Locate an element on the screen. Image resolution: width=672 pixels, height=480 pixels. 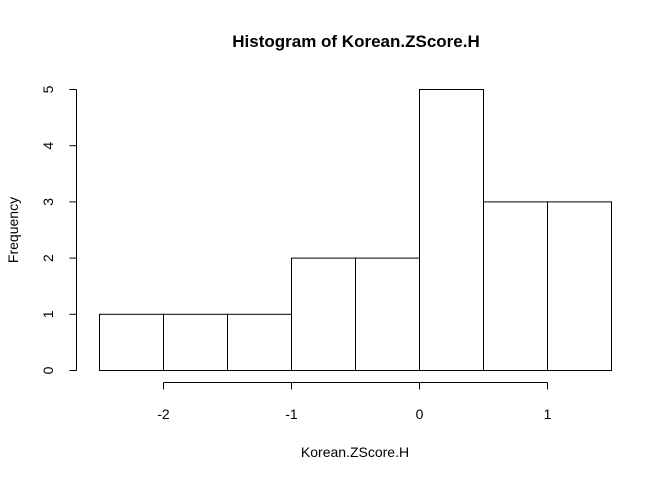
x-tick-label-0: -2 is located at coordinates (163, 414).